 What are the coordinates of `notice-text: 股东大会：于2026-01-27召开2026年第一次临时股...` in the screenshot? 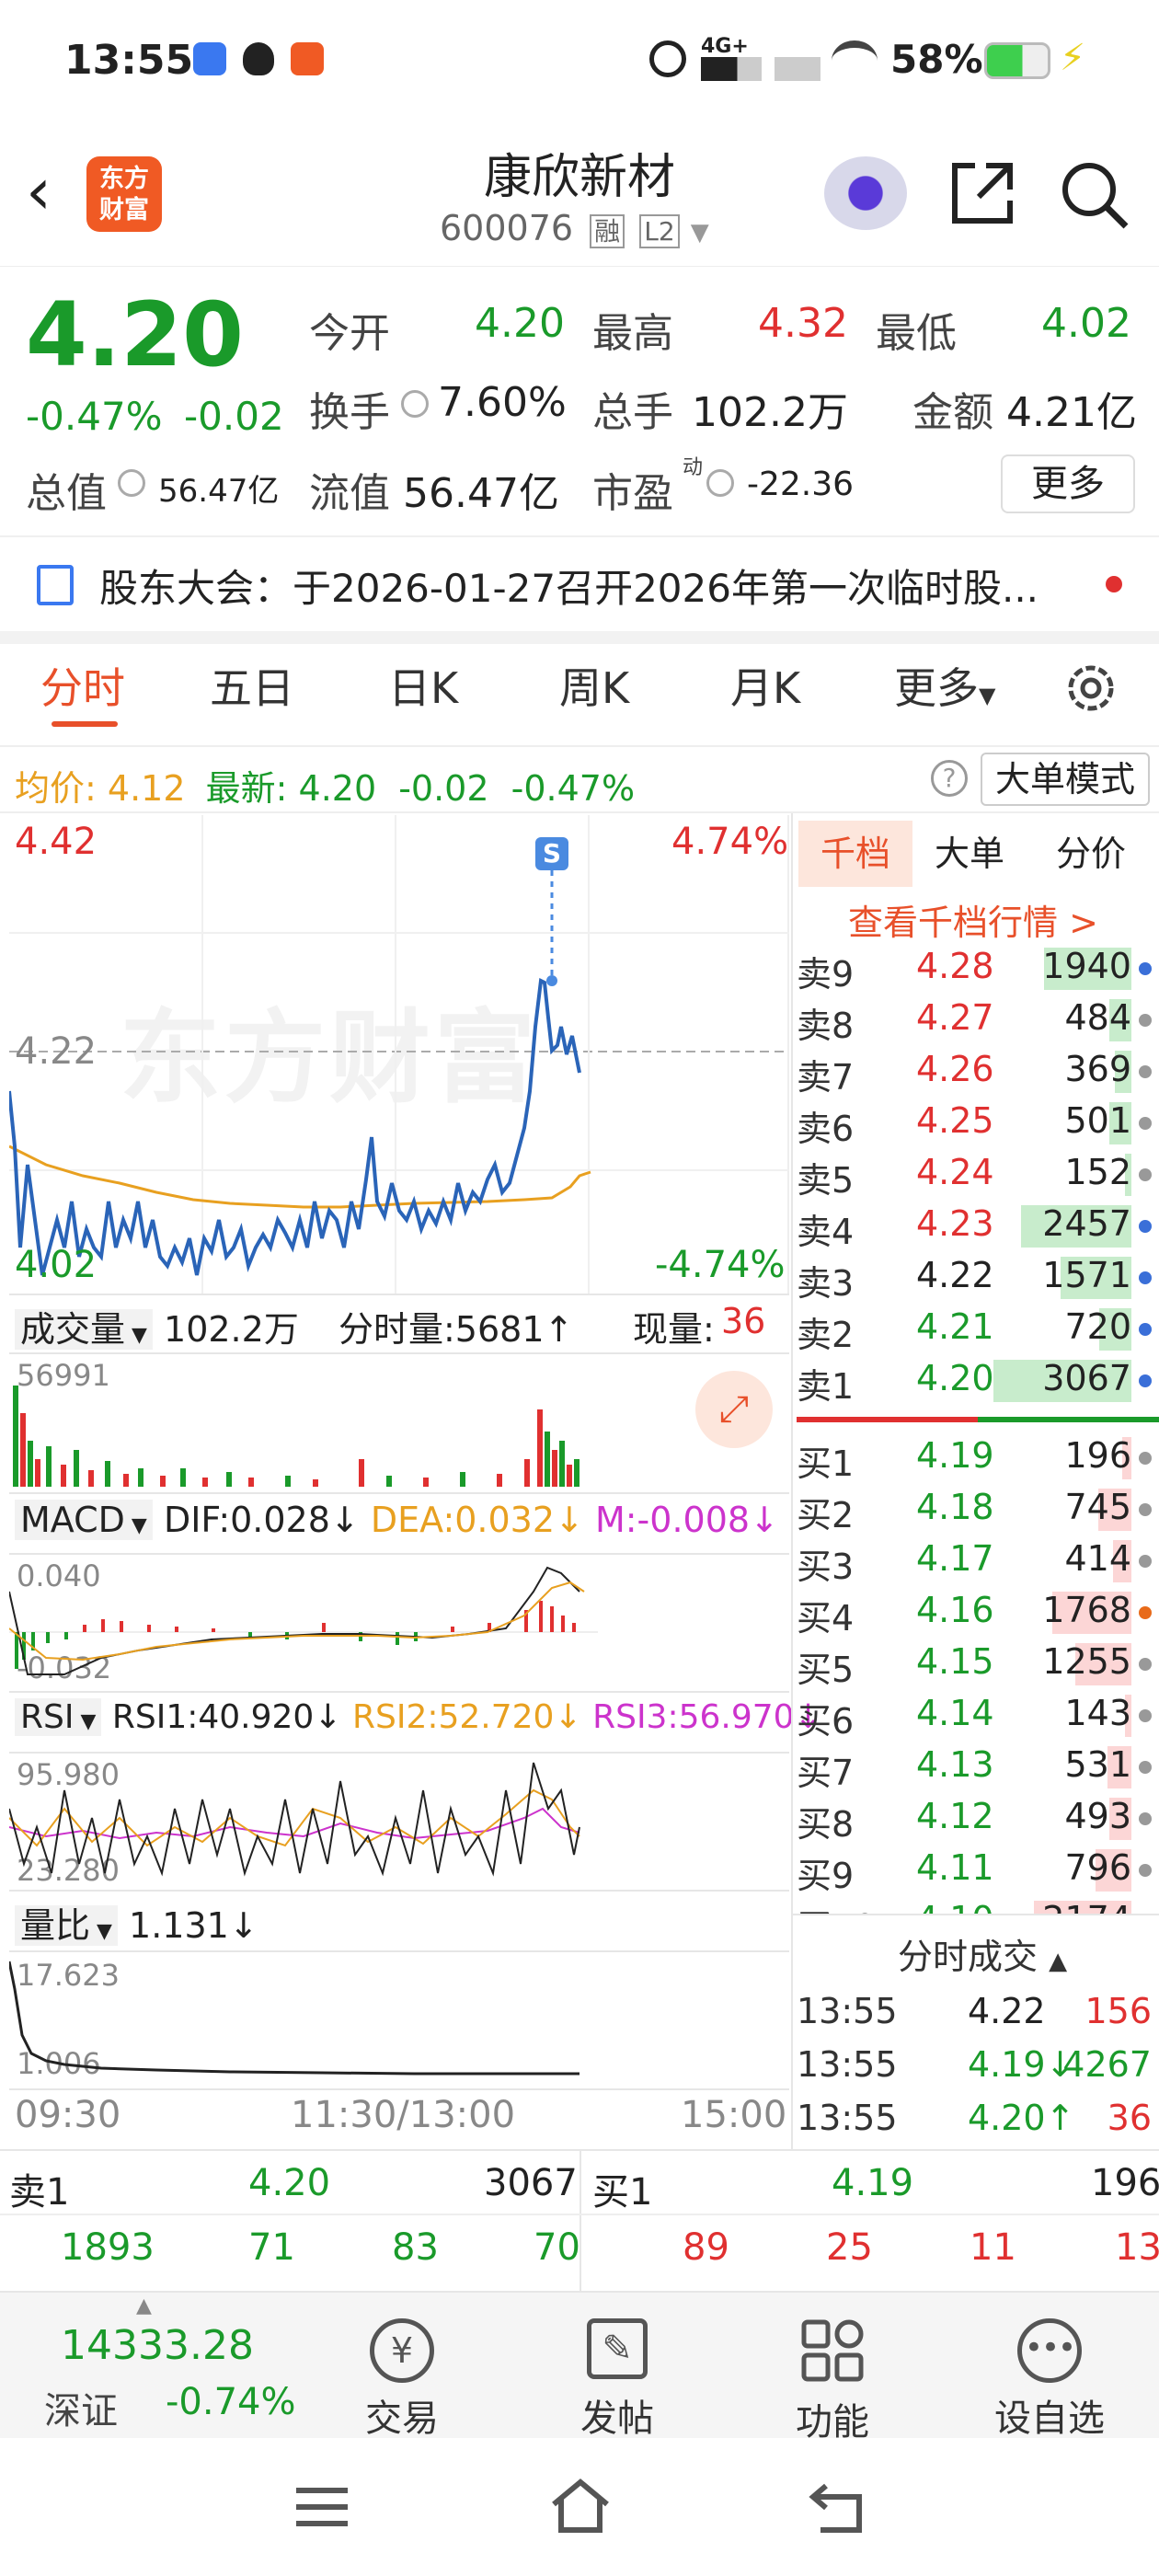 It's located at (569, 588).